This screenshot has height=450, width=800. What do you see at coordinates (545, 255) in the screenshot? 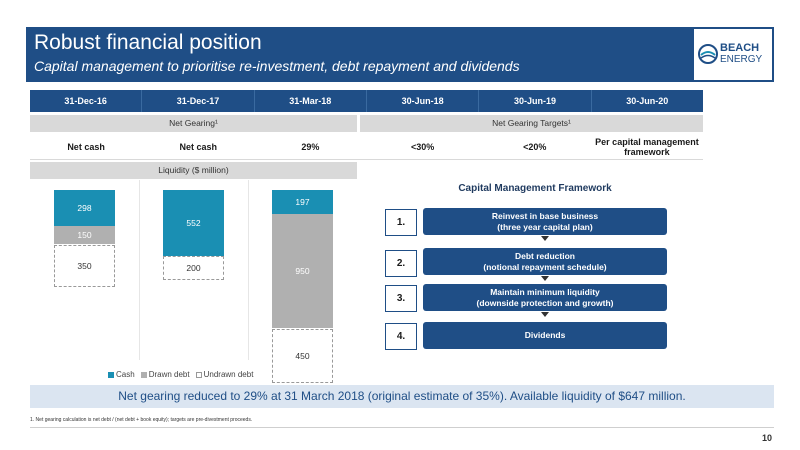
I see `step-line1: Debt reduction` at bounding box center [545, 255].